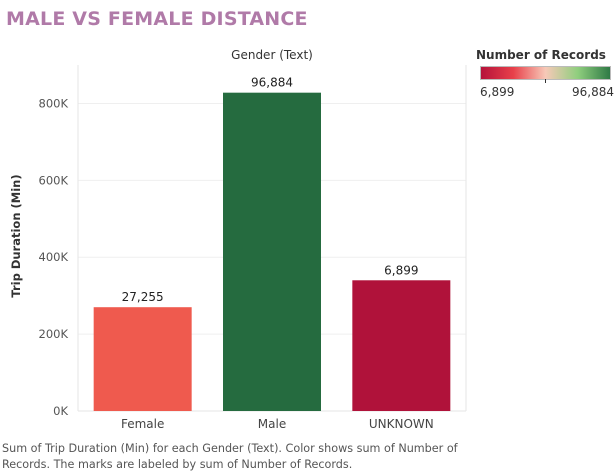  What do you see at coordinates (272, 55) in the screenshot?
I see `x-axis-title: Gender (Text)` at bounding box center [272, 55].